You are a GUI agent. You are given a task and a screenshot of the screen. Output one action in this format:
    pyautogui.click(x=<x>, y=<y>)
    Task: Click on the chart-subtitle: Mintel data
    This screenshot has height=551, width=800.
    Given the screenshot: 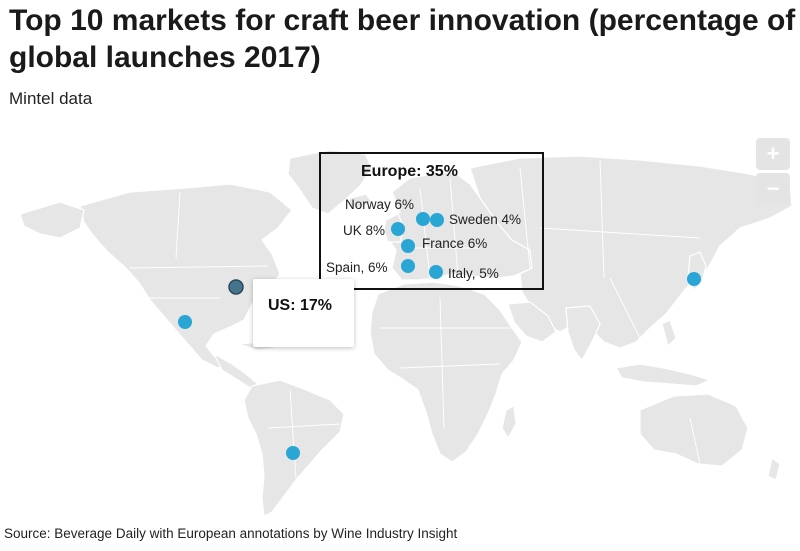 What is the action you would take?
    pyautogui.click(x=51, y=98)
    